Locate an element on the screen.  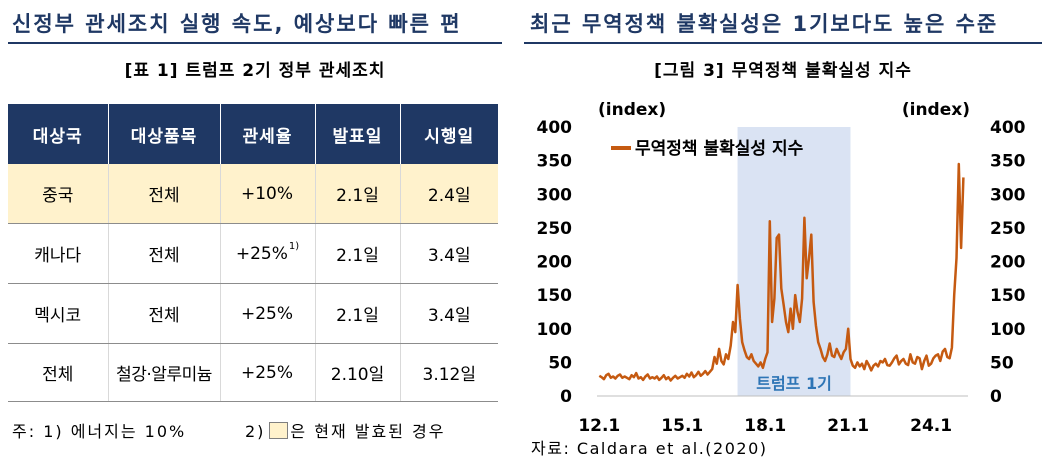
footnote-marker: 1) is located at coordinates (294, 246).